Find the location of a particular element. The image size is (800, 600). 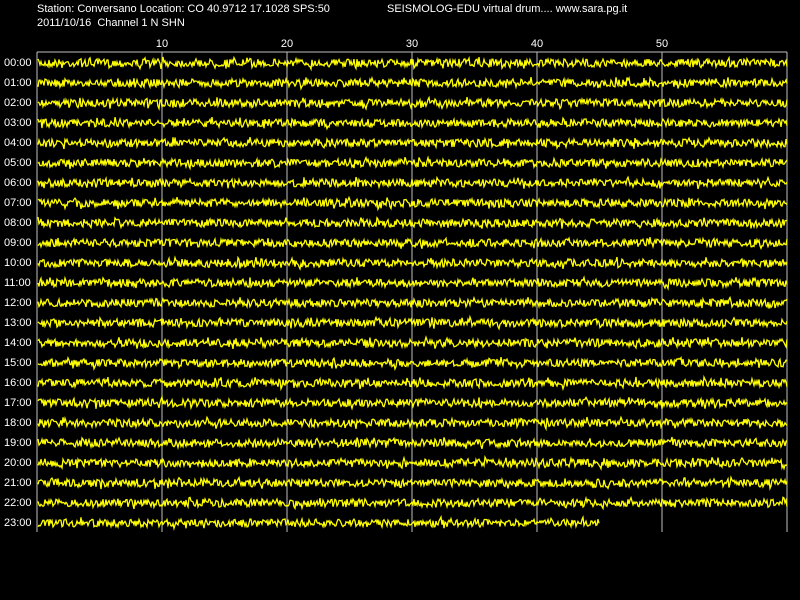

x-tick-label: 10 is located at coordinates (162, 44).